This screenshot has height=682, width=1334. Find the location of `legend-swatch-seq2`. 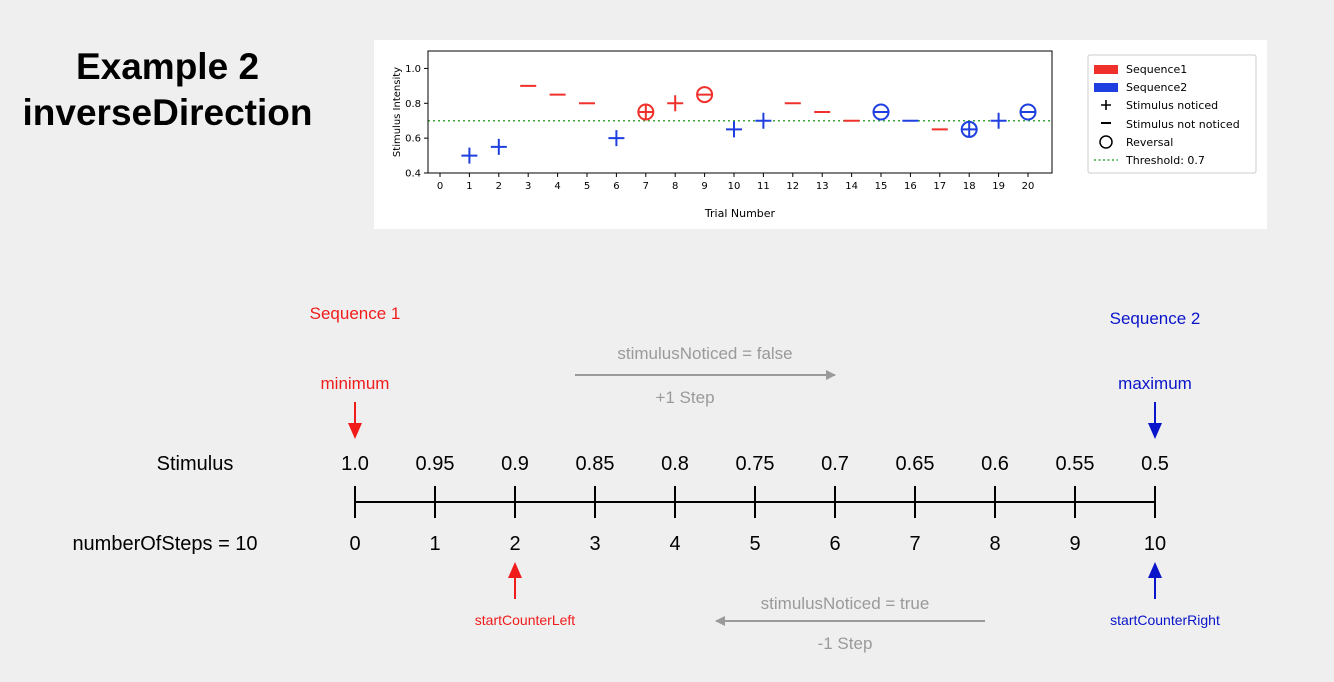

legend-swatch-seq2 is located at coordinates (1106, 87).